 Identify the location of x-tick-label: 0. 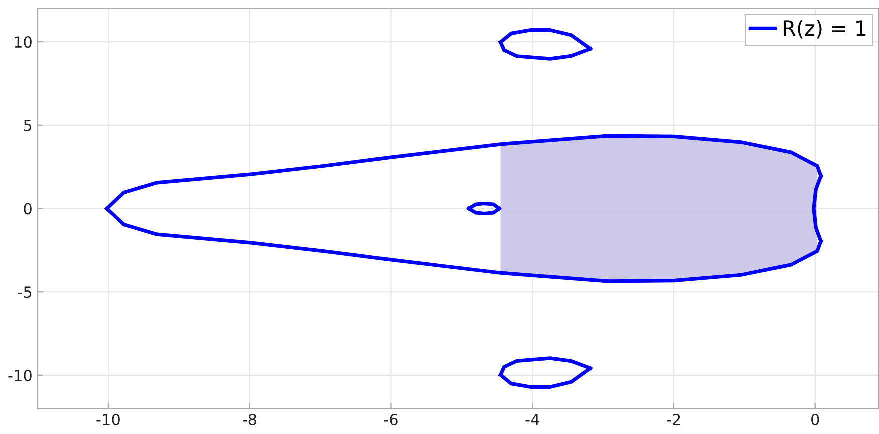
(816, 420).